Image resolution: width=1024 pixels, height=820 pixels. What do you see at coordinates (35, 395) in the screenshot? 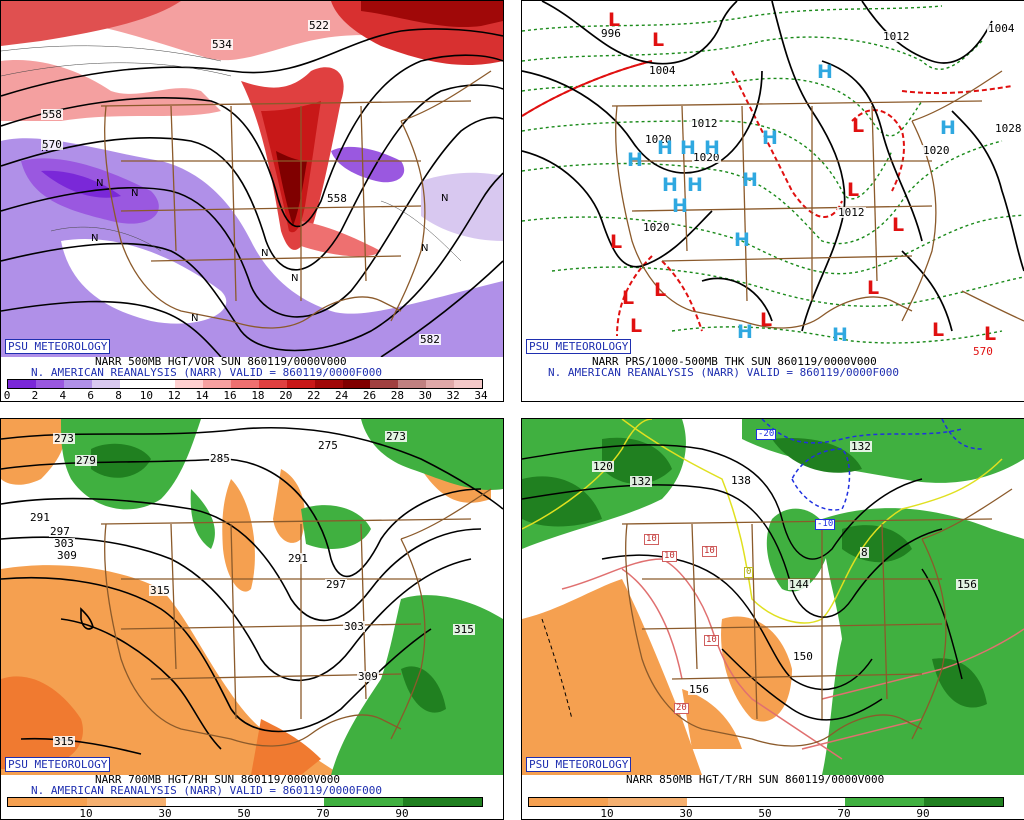
I see `colorbar-tick-label: 2` at bounding box center [35, 395].